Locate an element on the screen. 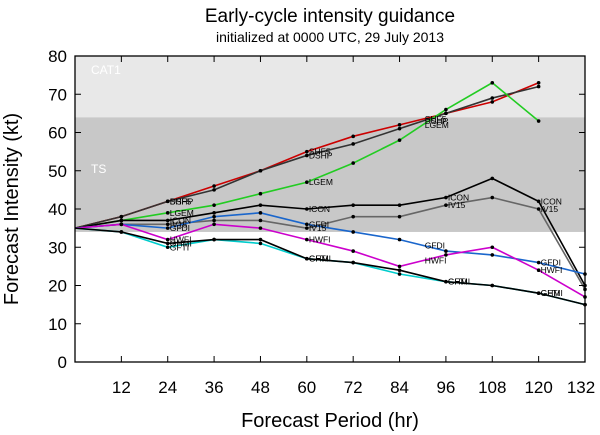 Image resolution: width=600 pixels, height=435 pixels. x-tick-label: 120 is located at coordinates (538, 387).